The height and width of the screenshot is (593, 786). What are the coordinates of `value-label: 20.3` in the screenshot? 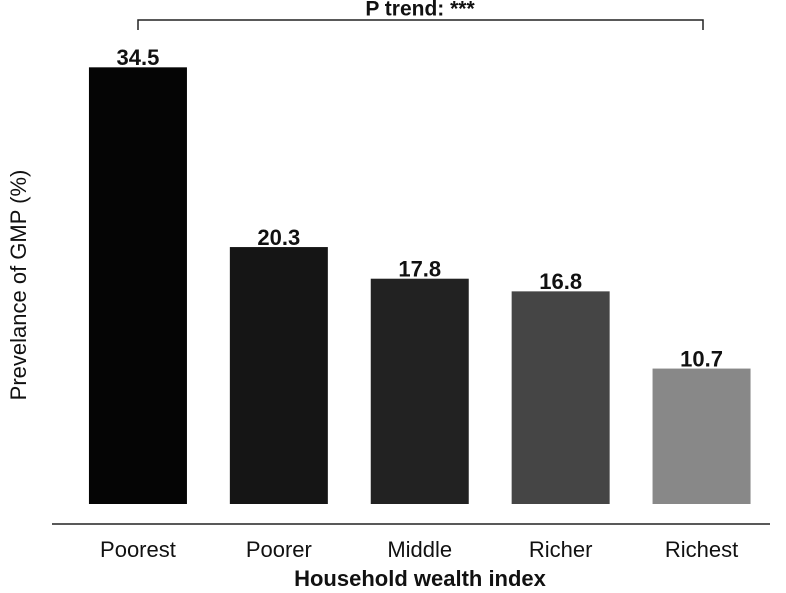 It's located at (278, 237).